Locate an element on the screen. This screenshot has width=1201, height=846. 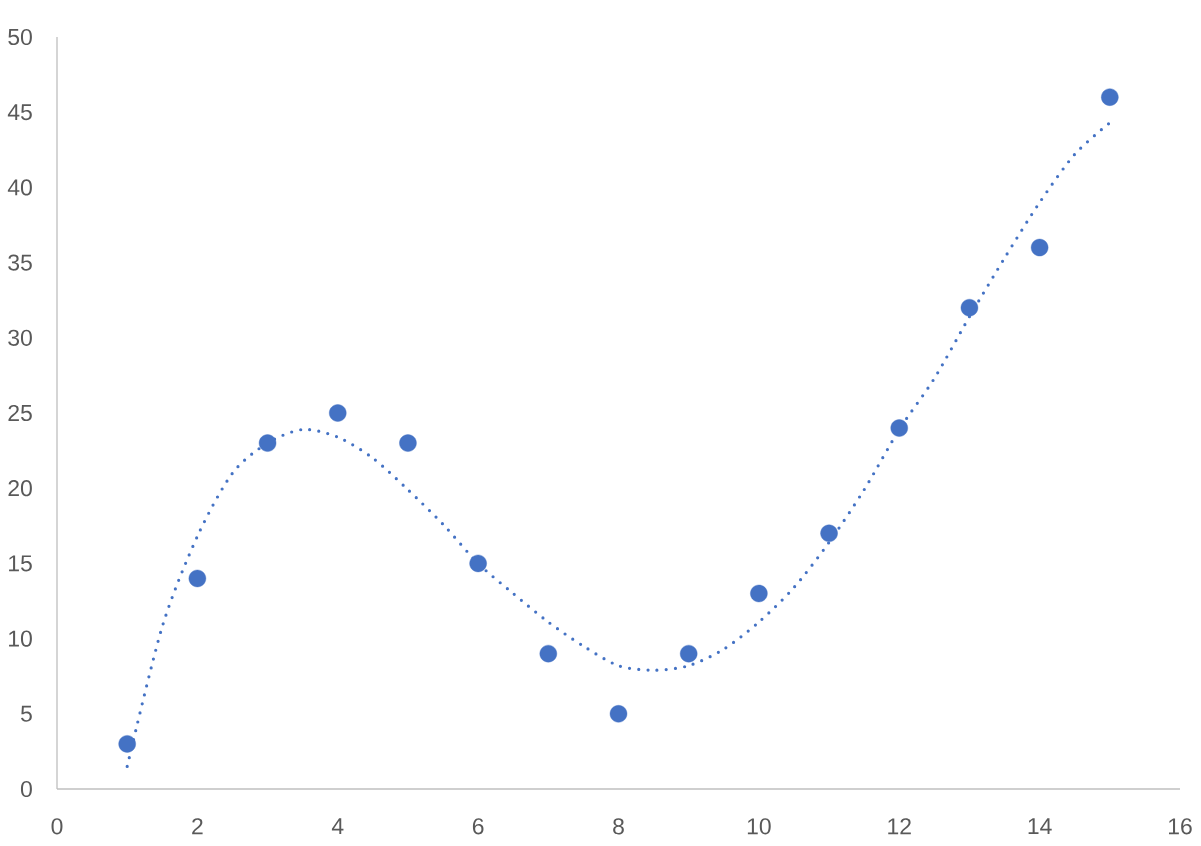
x-tick-label: 4 is located at coordinates (337, 826).